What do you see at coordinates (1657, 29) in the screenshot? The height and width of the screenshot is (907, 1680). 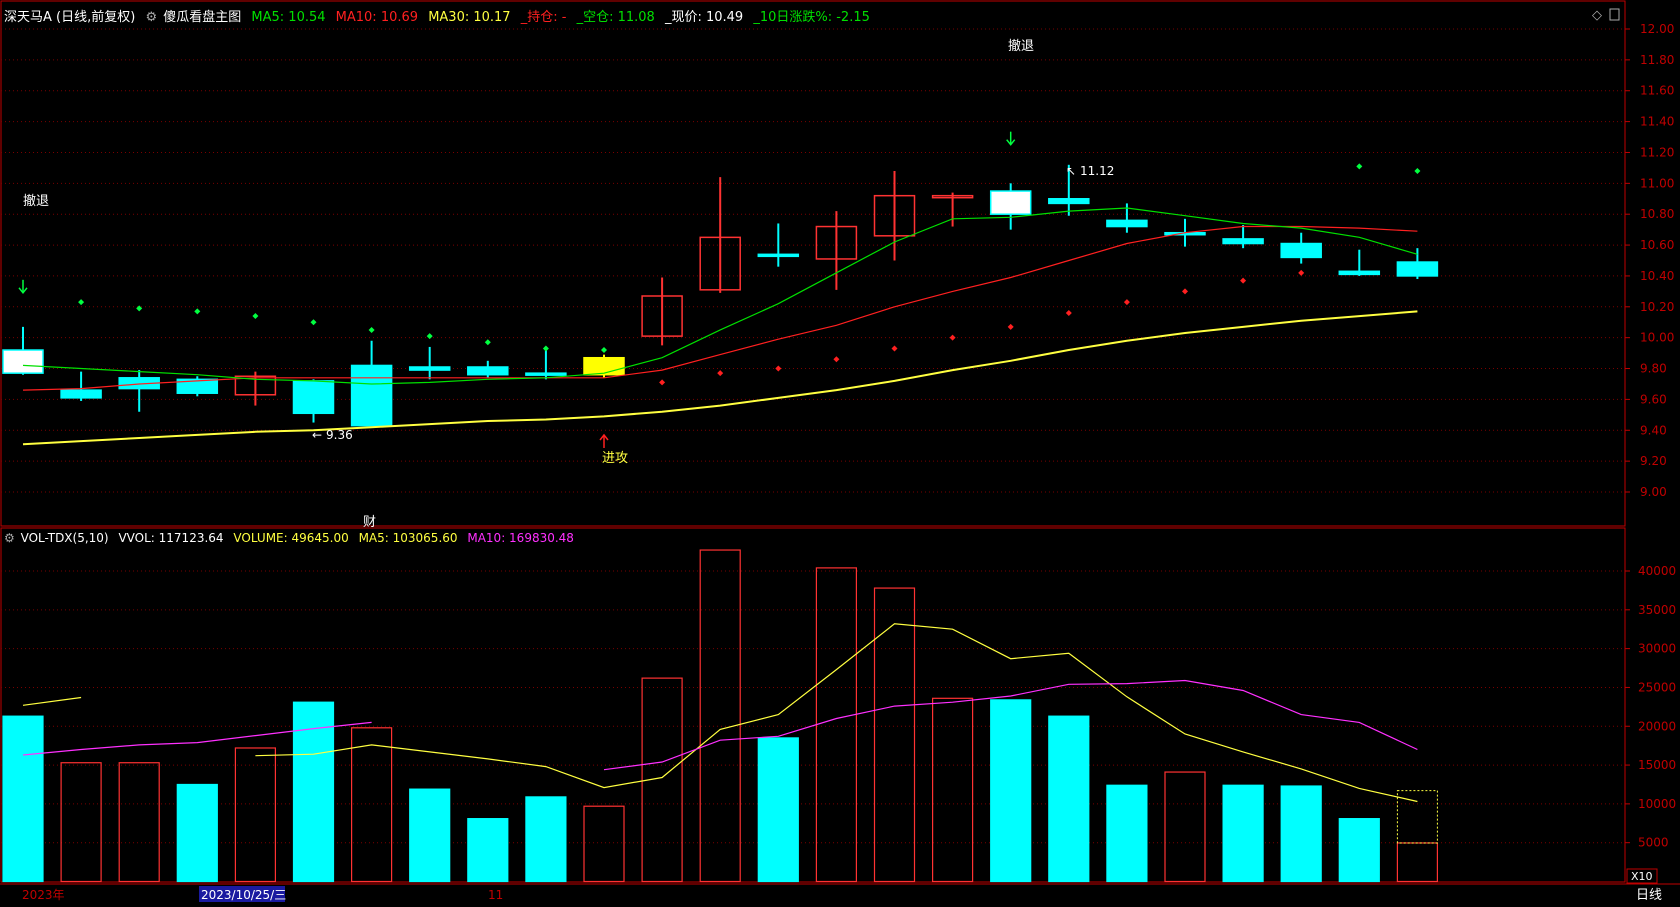 I see `price-tick-label: 12.00` at bounding box center [1657, 29].